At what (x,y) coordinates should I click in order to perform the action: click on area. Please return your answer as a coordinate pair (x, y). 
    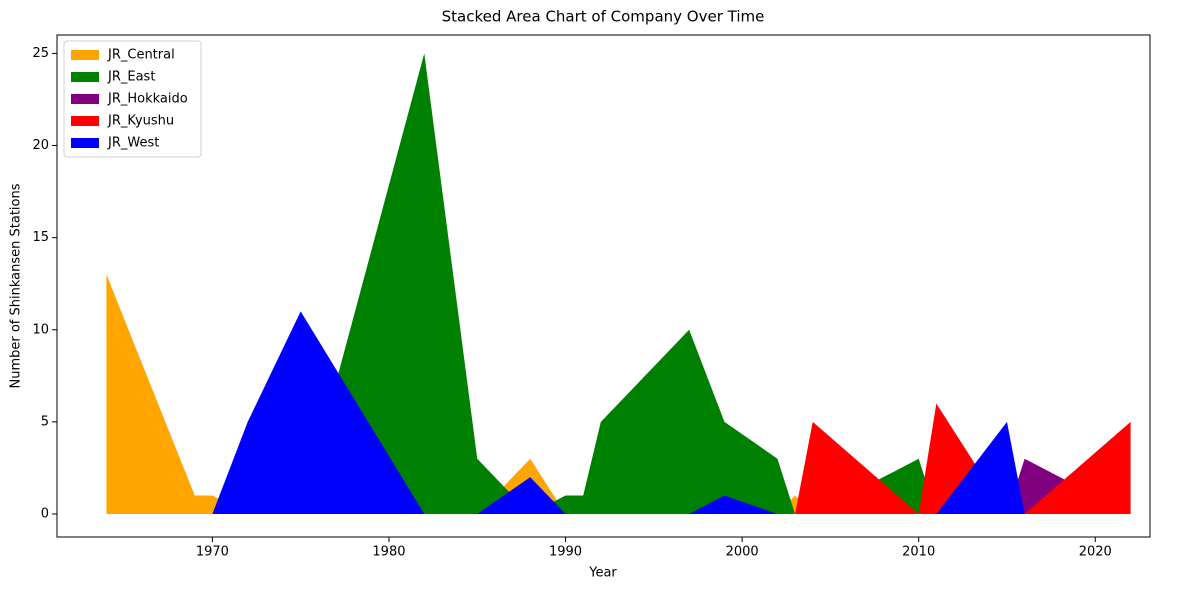
    Looking at the image, I should click on (618, 486).